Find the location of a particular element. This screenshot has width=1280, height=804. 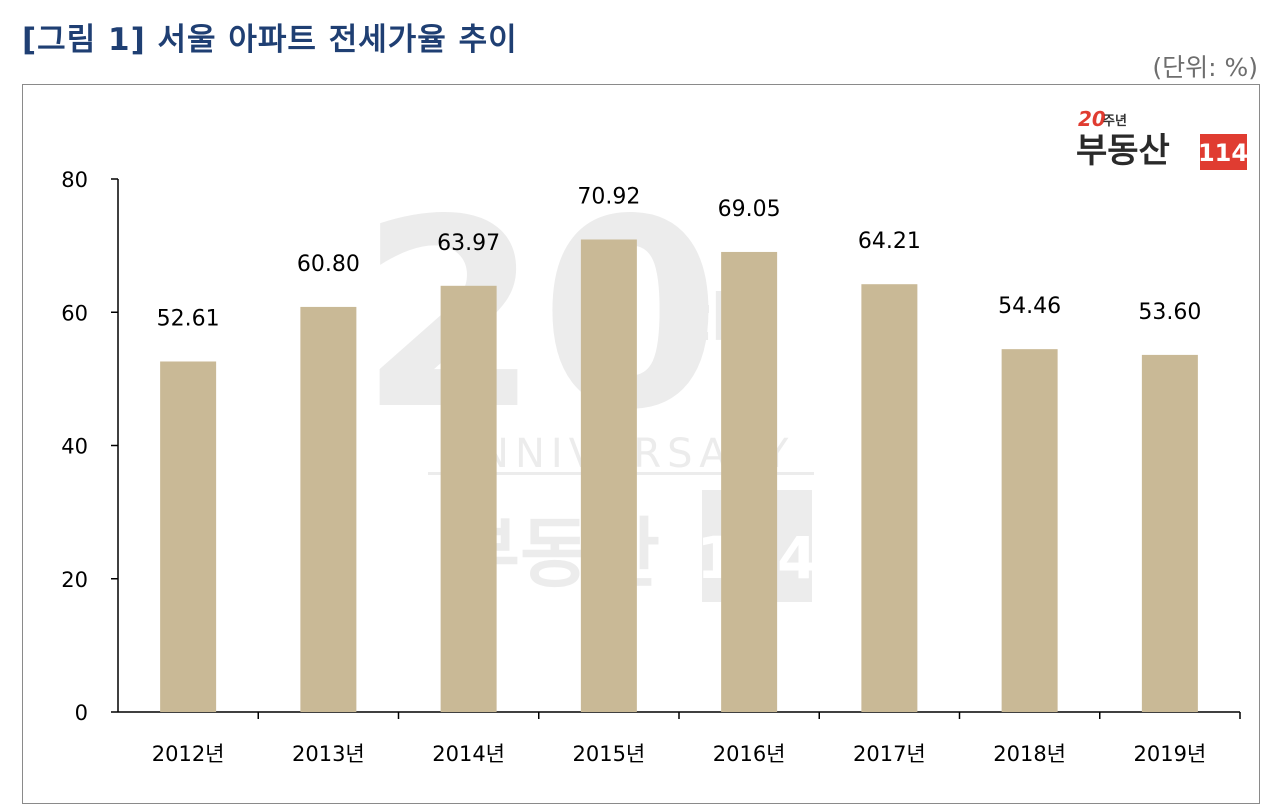

y-tick-label: 20 is located at coordinates (74, 580).